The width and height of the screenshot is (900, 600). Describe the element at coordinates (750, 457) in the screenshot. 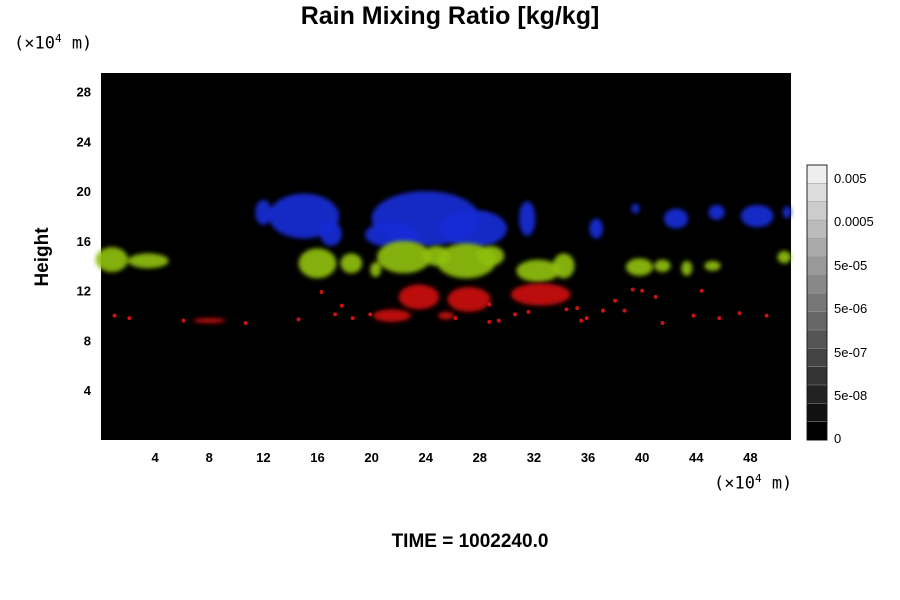

I see `x-tick-label: 48` at that location.